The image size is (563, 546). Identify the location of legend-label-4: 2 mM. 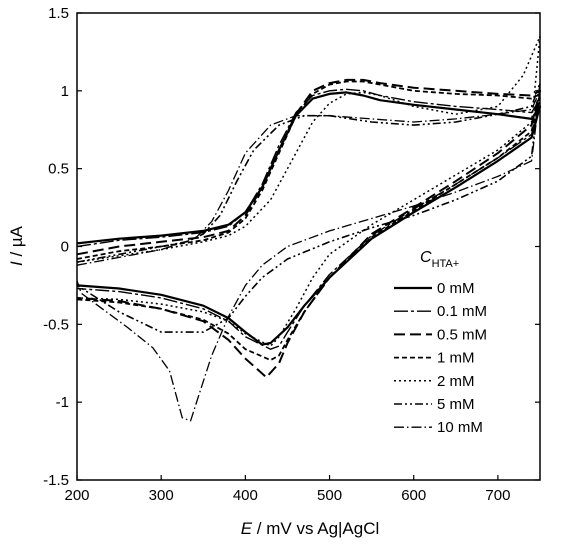
(456, 381).